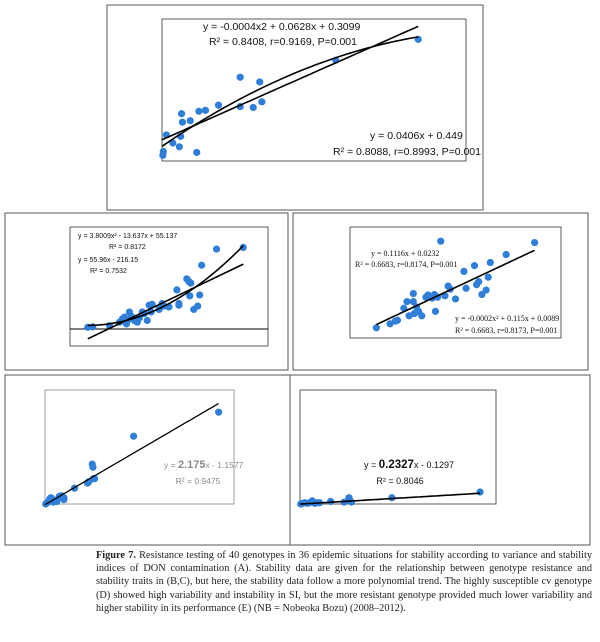 This screenshot has width=600, height=642. Describe the element at coordinates (165, 301) in the screenshot. I see `panel-b-trendline-linear` at that location.